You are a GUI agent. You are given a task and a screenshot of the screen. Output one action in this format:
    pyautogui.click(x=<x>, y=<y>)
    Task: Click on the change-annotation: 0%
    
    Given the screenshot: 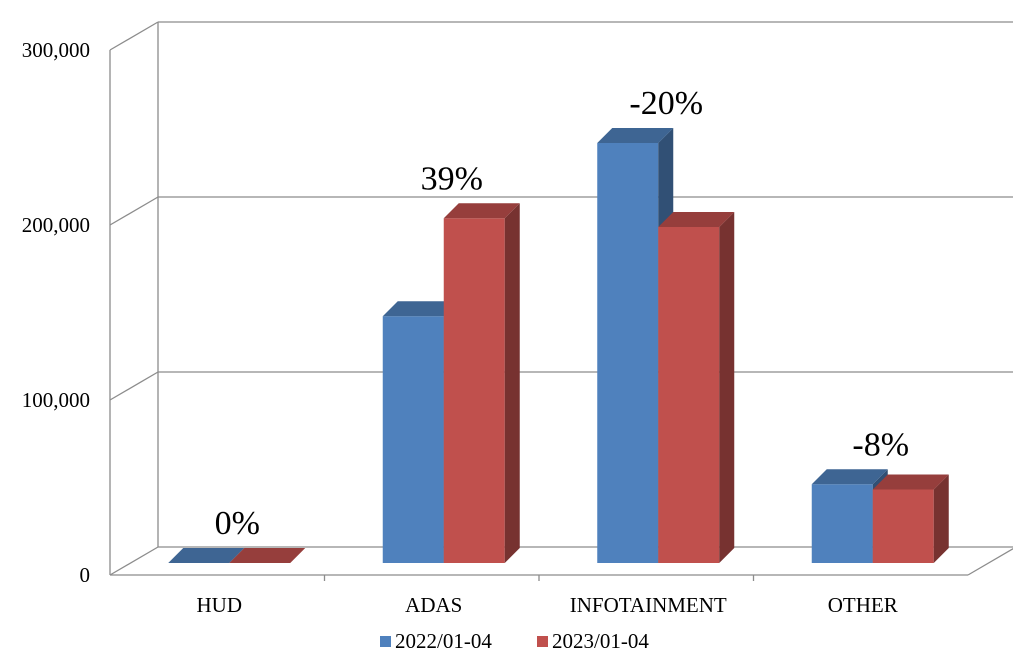 What is the action you would take?
    pyautogui.click(x=237, y=523)
    